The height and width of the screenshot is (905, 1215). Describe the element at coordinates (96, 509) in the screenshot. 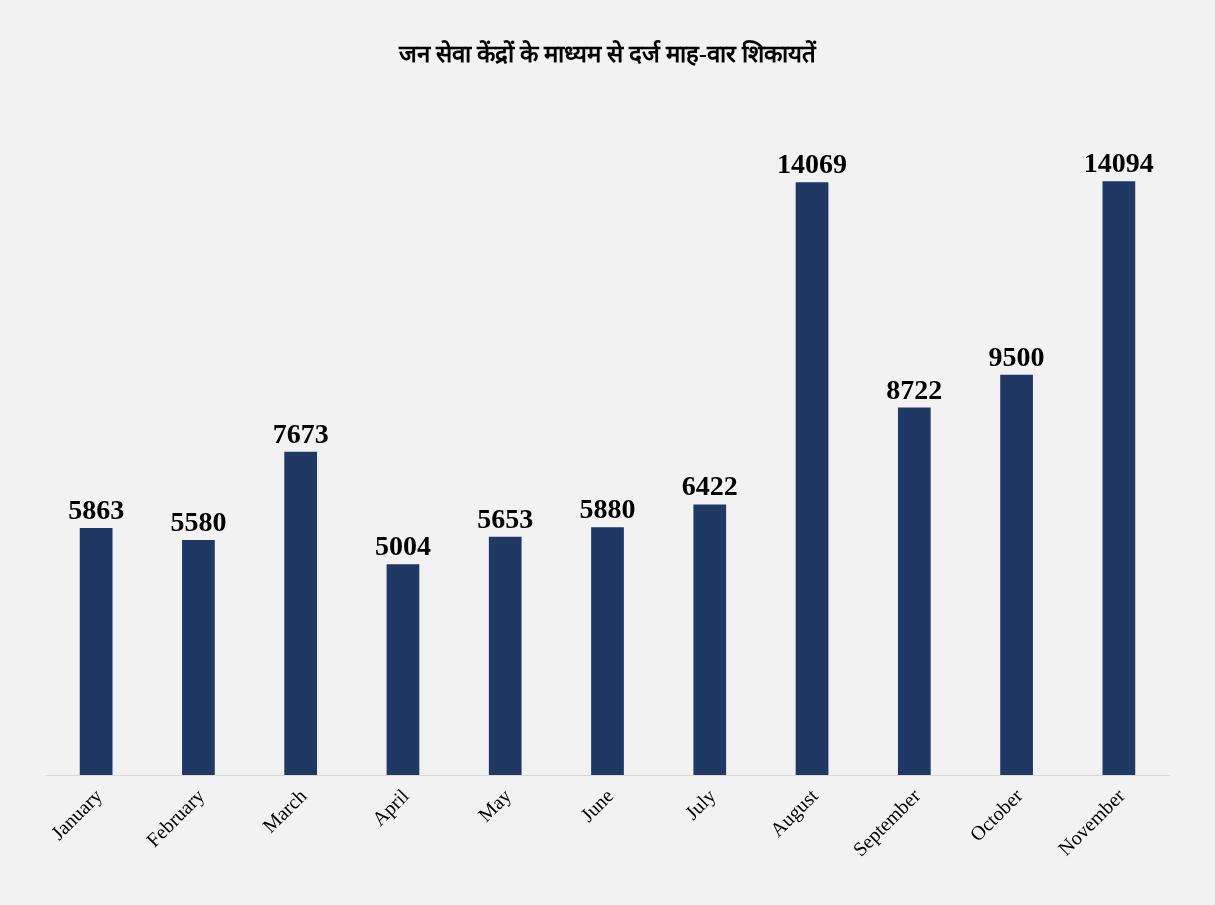

I see `data-label: 5863` at that location.